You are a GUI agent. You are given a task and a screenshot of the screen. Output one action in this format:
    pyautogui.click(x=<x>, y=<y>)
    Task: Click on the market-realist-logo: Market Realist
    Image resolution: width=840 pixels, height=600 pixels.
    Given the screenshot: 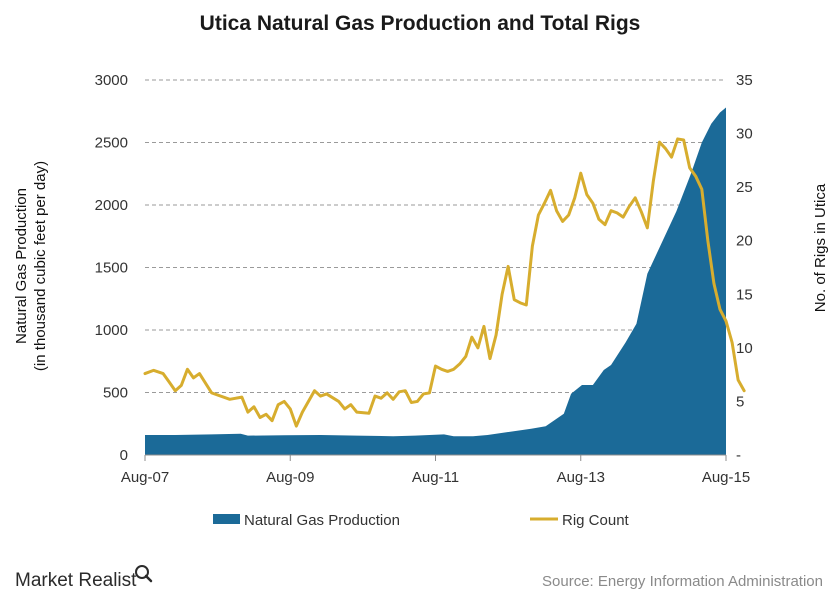 What is the action you would take?
    pyautogui.click(x=76, y=580)
    